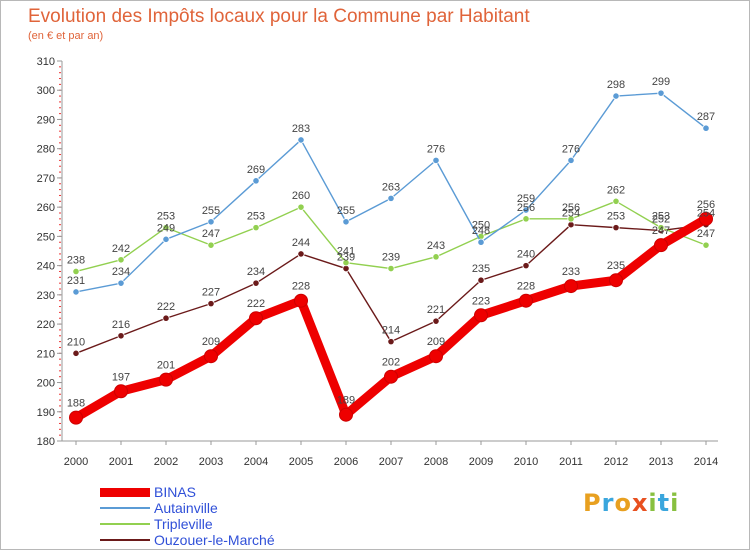 The image size is (750, 550). Describe the element at coordinates (166, 366) in the screenshot. I see `data-label-0: 201` at that location.